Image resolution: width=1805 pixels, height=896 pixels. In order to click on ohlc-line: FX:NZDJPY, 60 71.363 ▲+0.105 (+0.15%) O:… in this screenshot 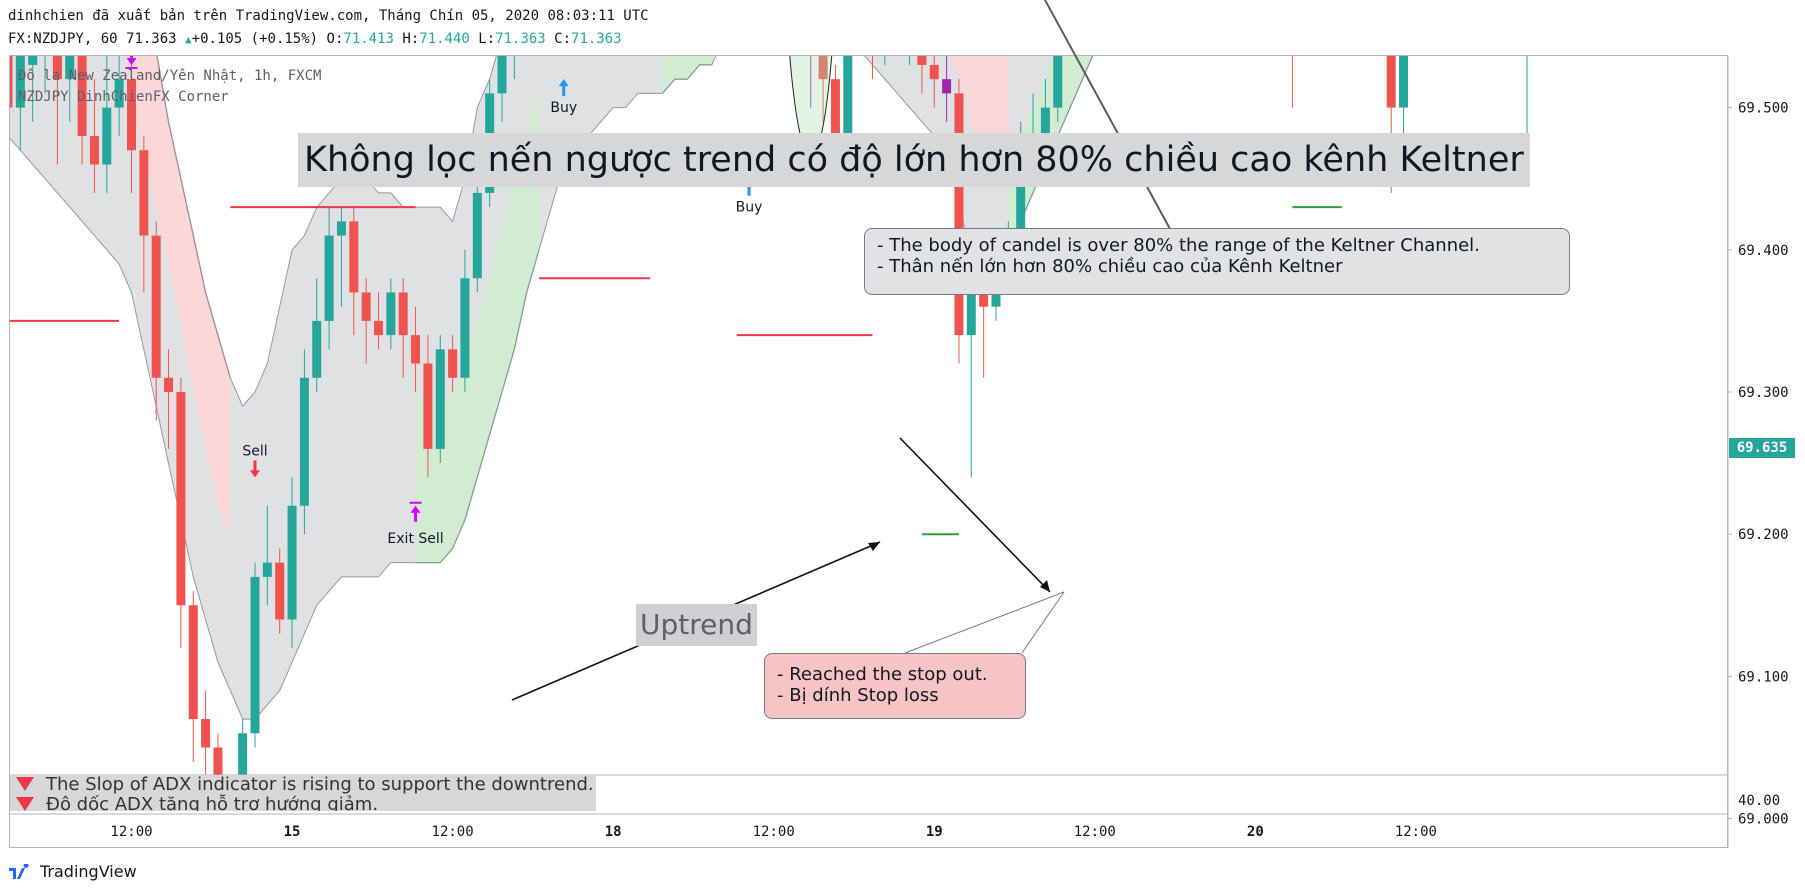, I will do `click(315, 39)`.